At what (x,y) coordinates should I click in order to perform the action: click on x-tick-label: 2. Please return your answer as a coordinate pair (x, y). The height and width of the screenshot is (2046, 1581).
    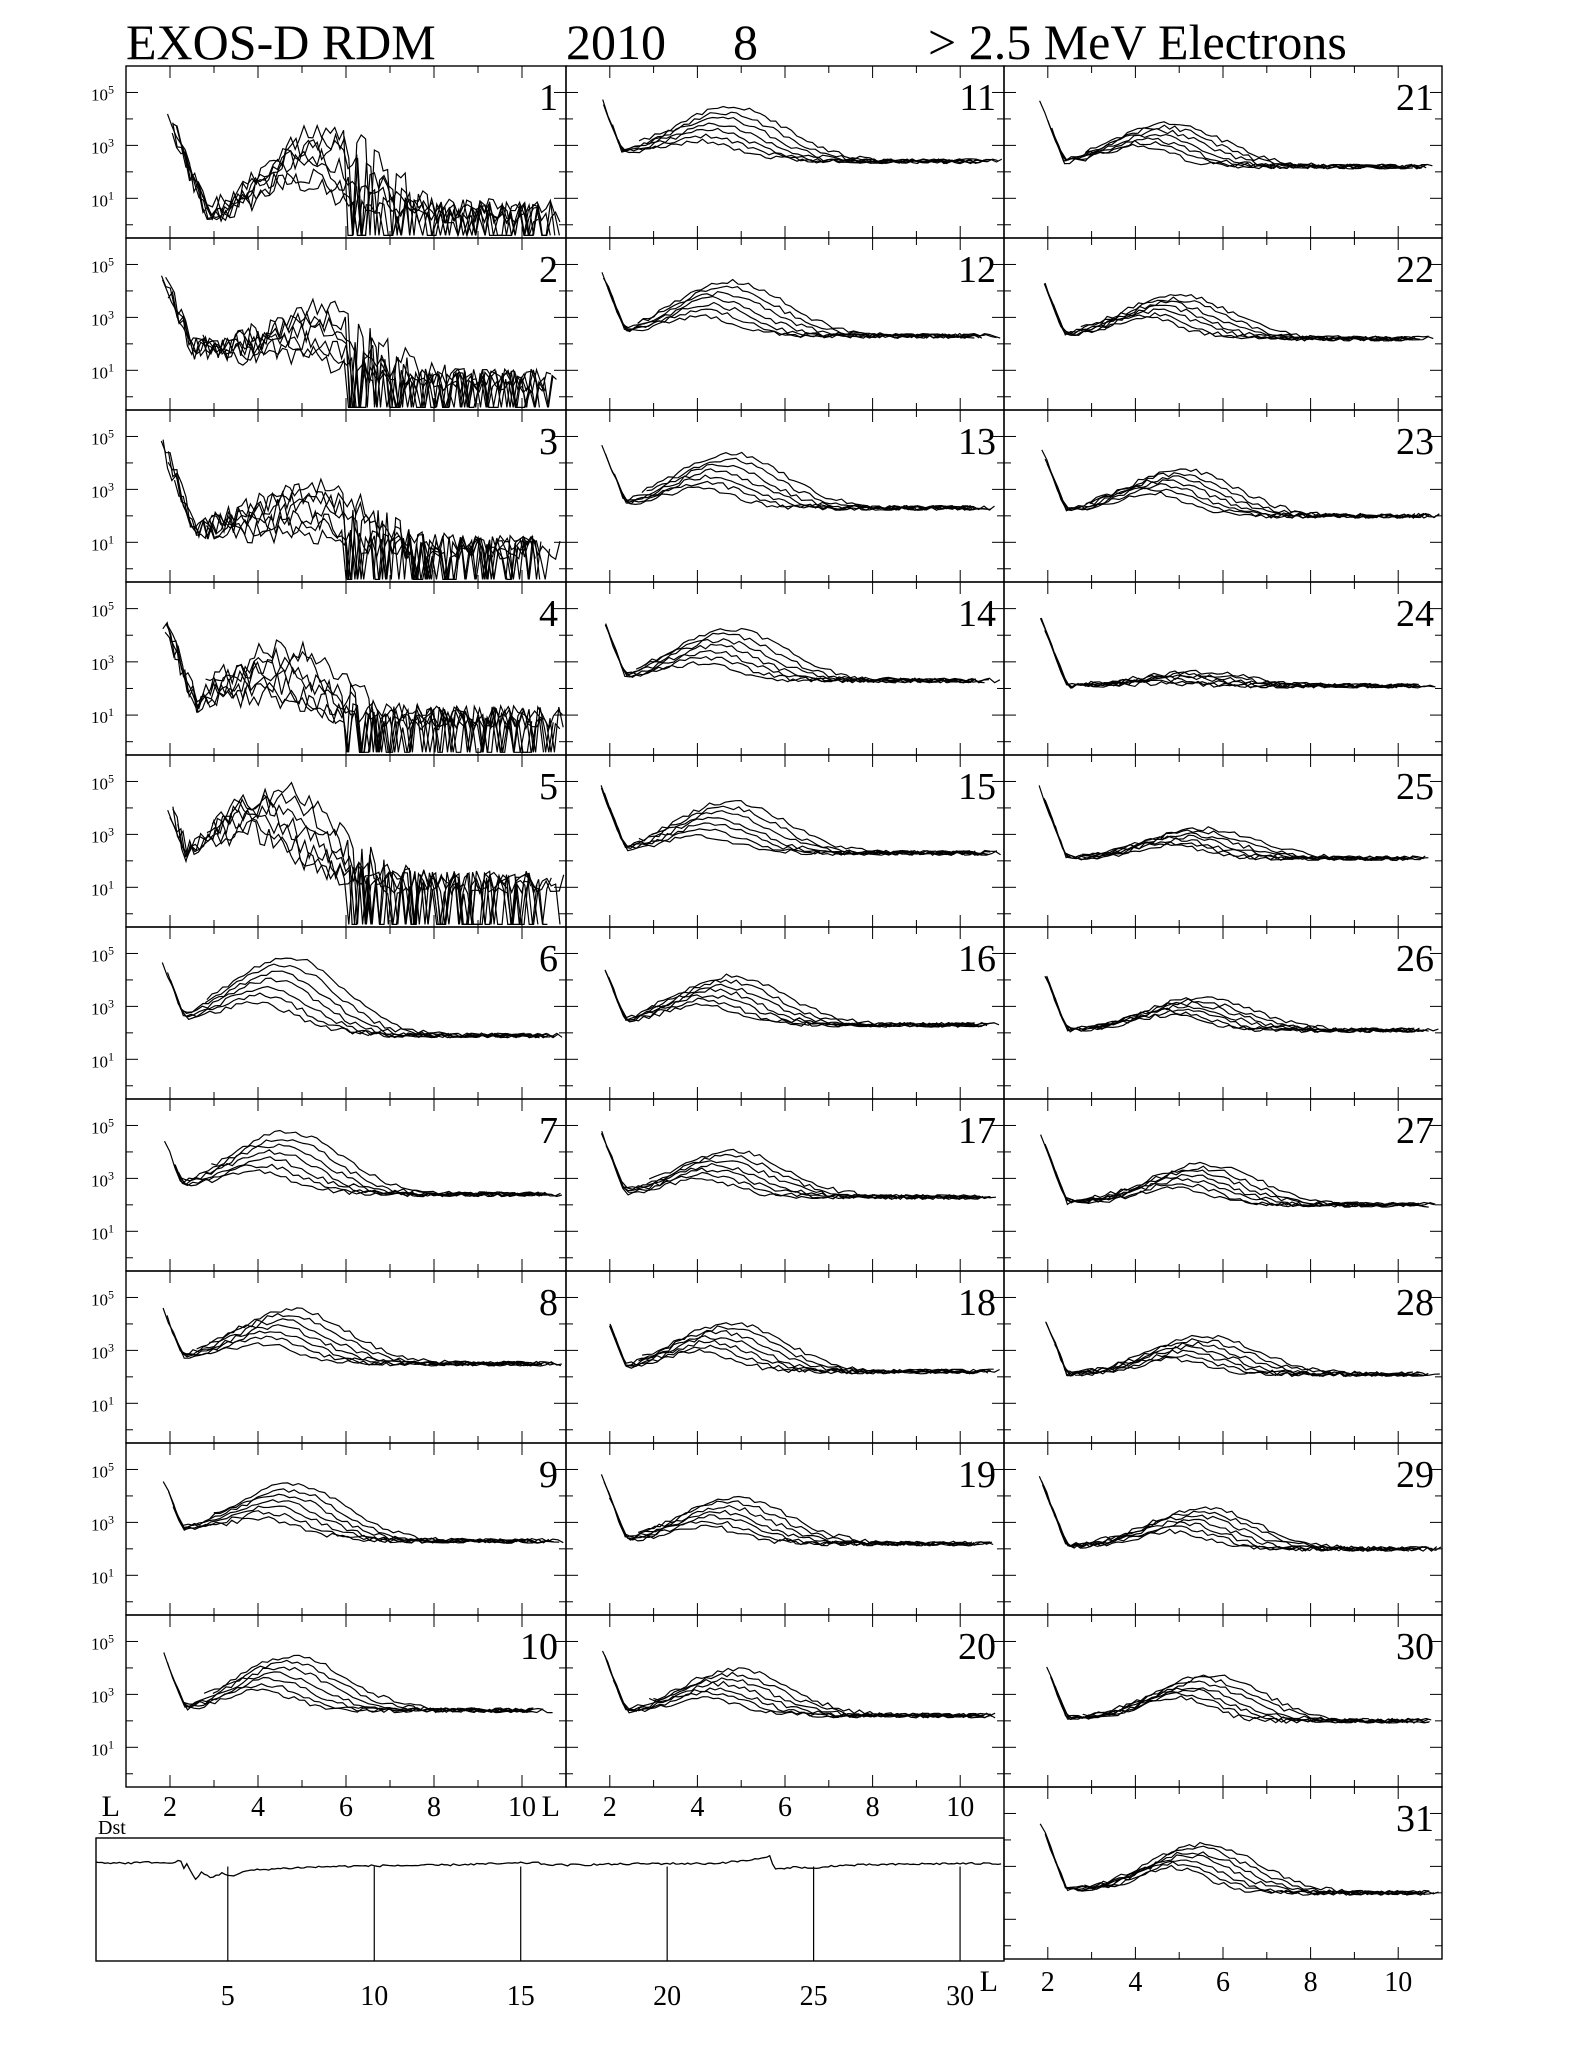
    Looking at the image, I should click on (1048, 1982).